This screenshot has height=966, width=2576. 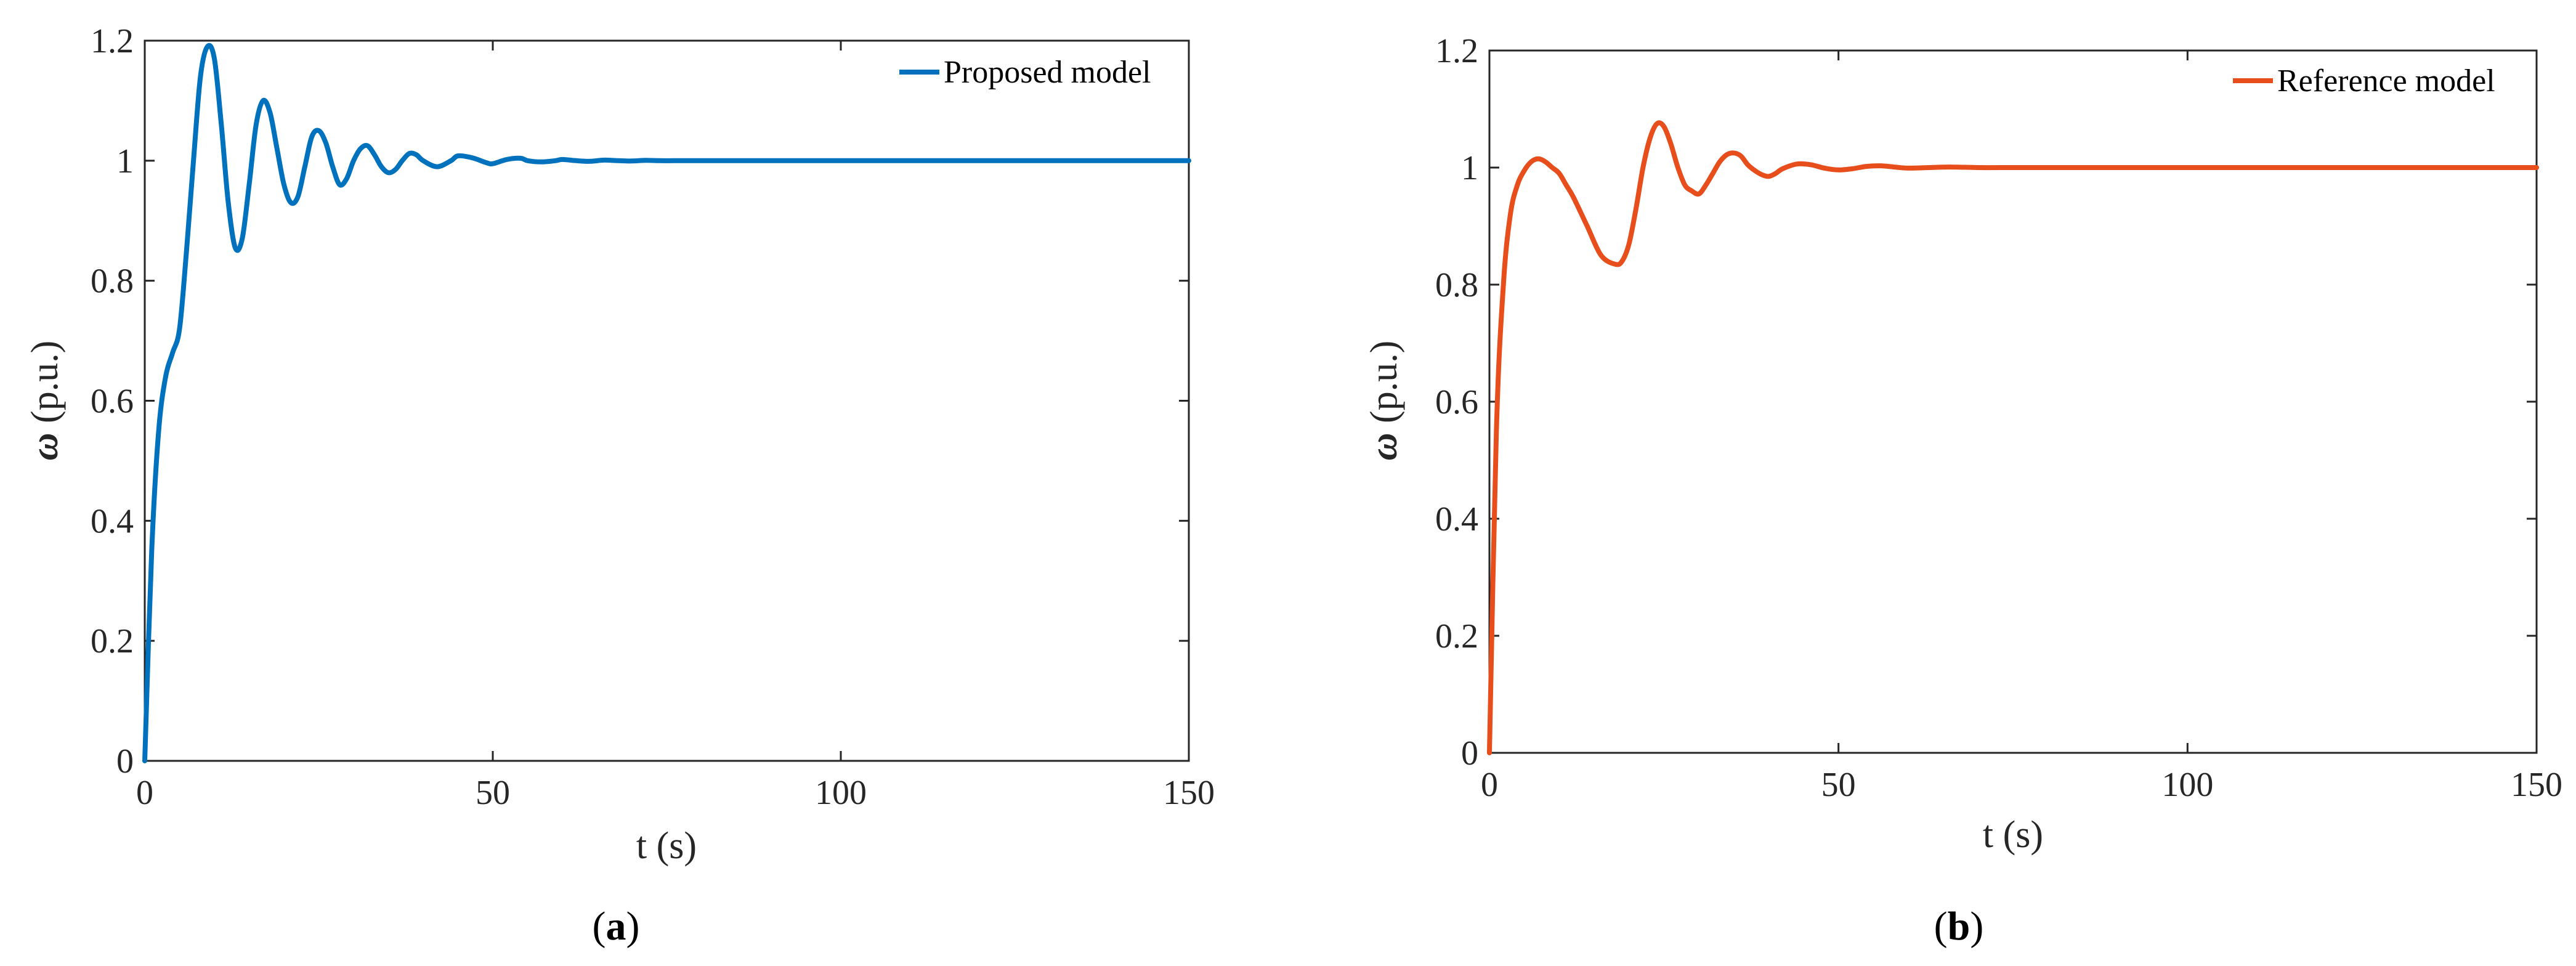 I want to click on panel-b-x-tick-label: 0, so click(x=1489, y=785).